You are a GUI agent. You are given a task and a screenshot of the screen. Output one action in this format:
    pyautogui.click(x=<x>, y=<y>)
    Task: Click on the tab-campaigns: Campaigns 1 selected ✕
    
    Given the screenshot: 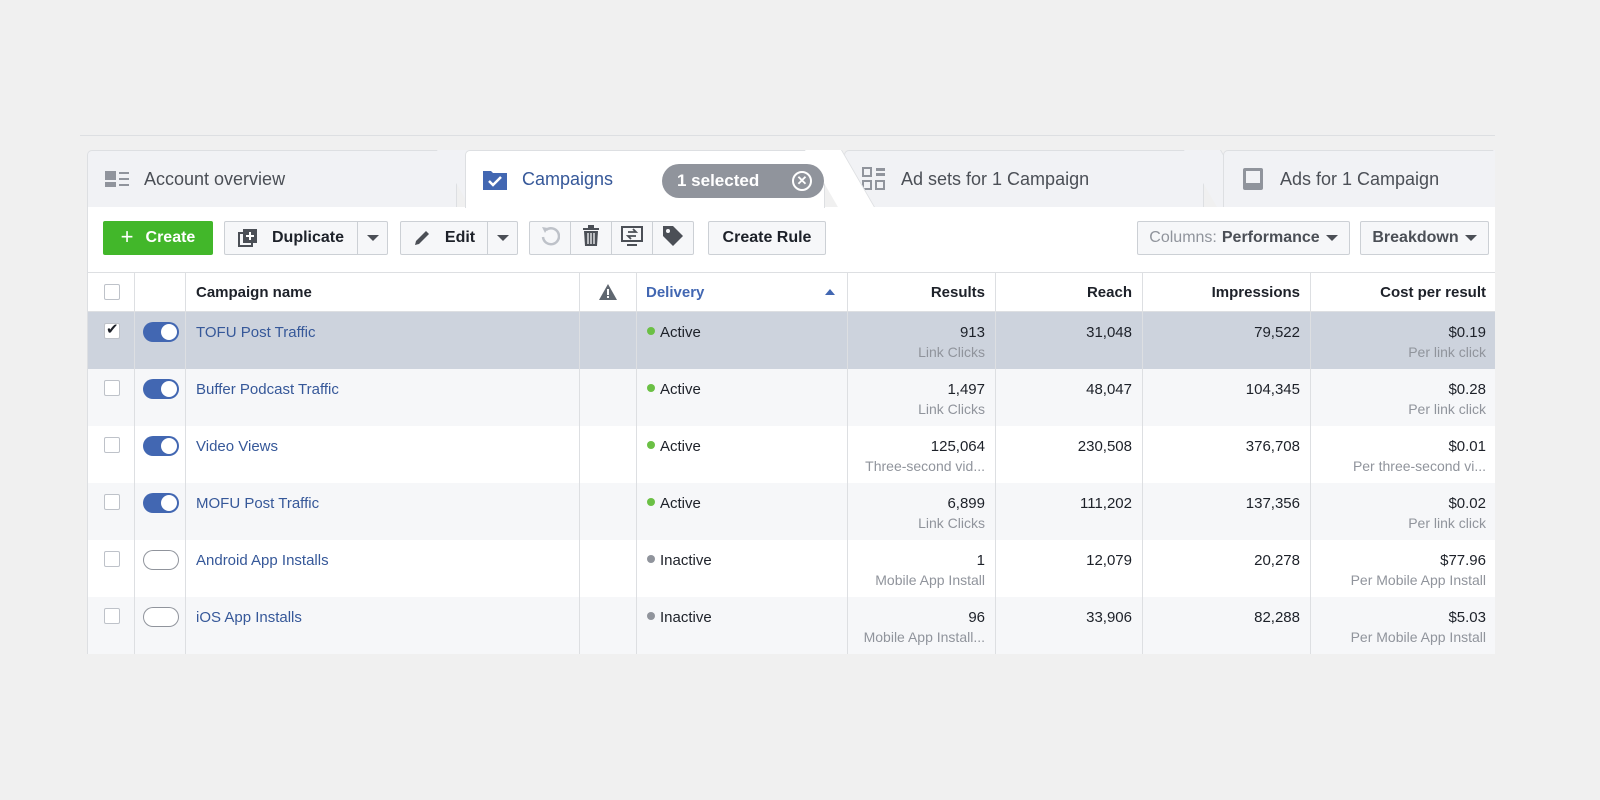 What is the action you would take?
    pyautogui.click(x=645, y=179)
    